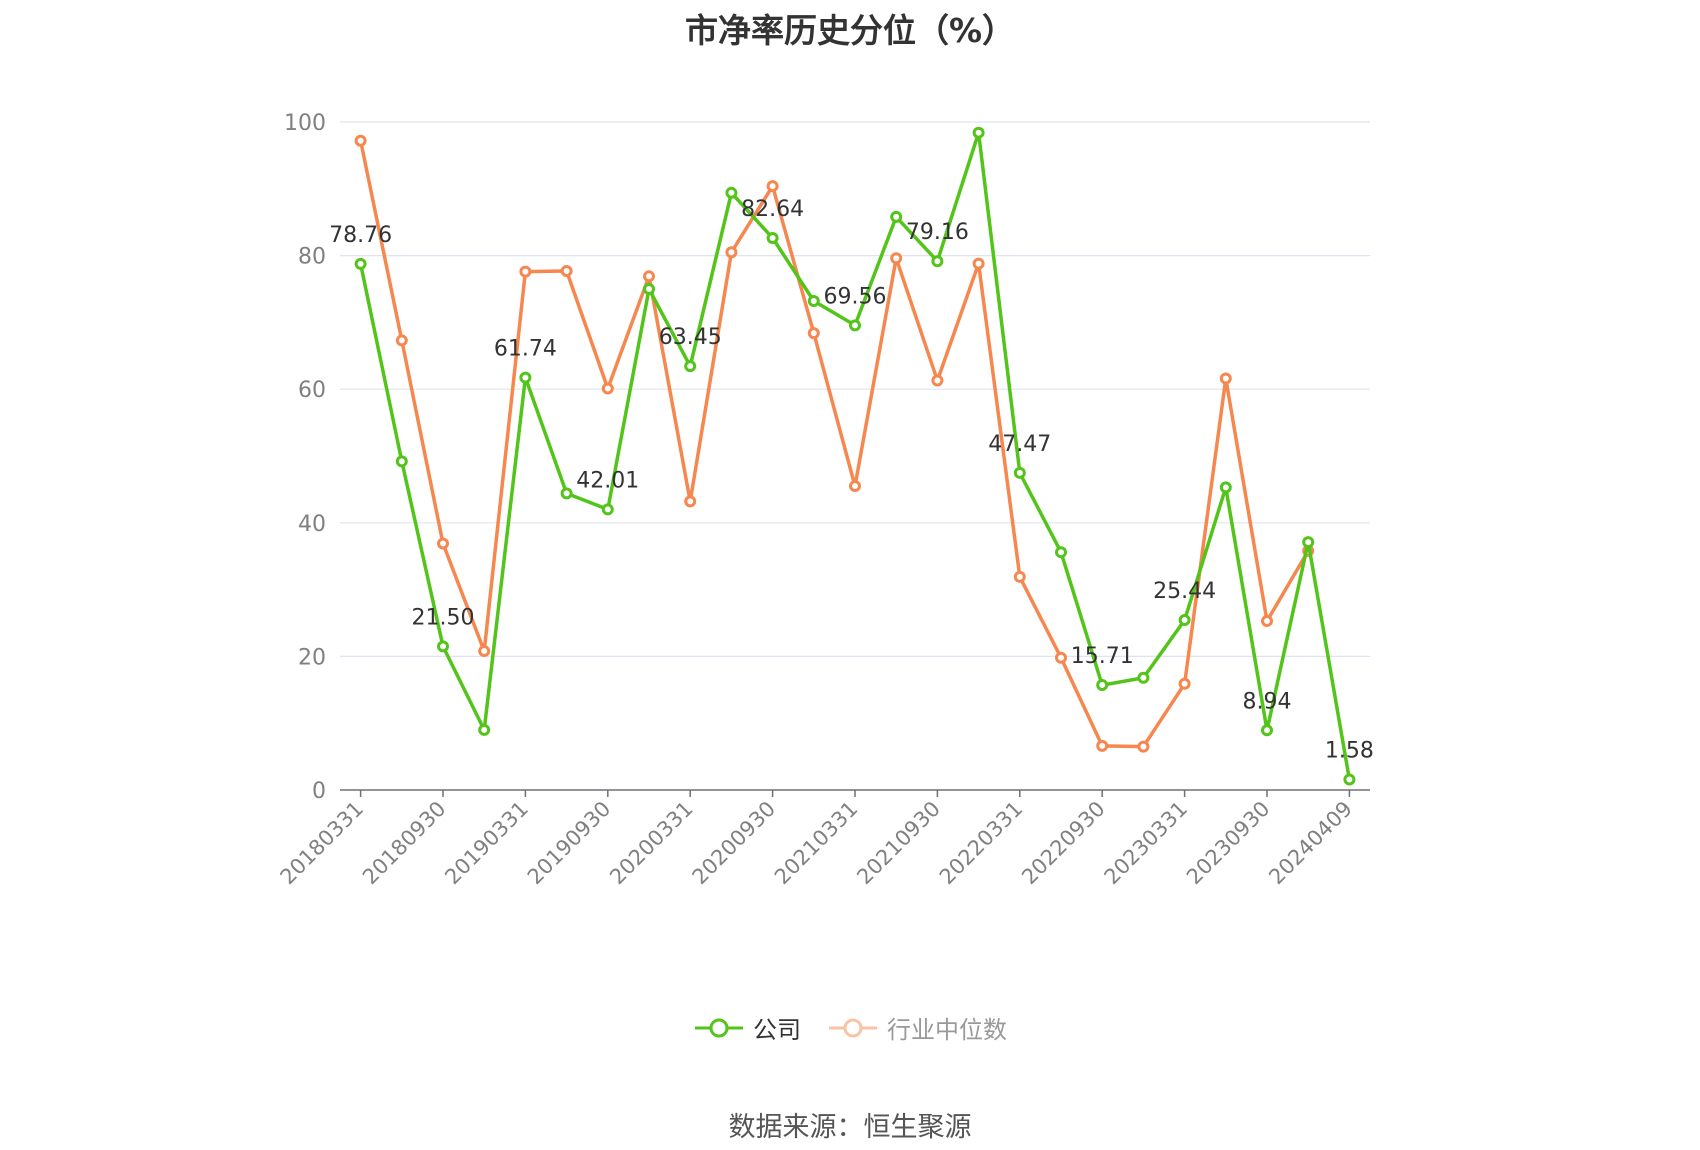  What do you see at coordinates (1019, 444) in the screenshot?
I see `company-data-label: 47.47` at bounding box center [1019, 444].